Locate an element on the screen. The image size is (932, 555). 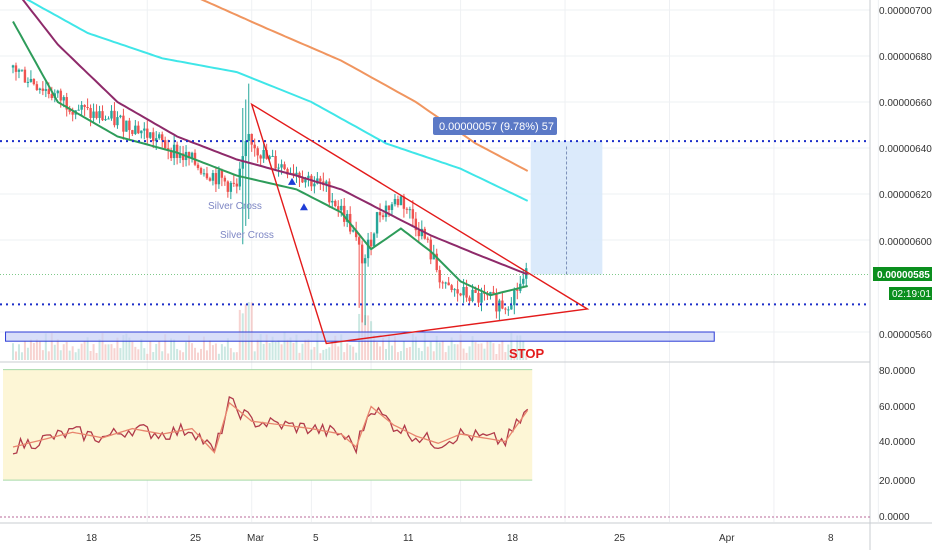
time-label-feb18: 18 is located at coordinates (92, 538).